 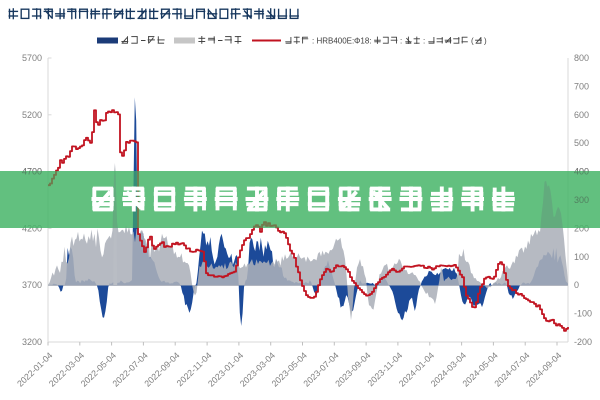 I want to click on svg-text: 3700, so click(x=32, y=285).